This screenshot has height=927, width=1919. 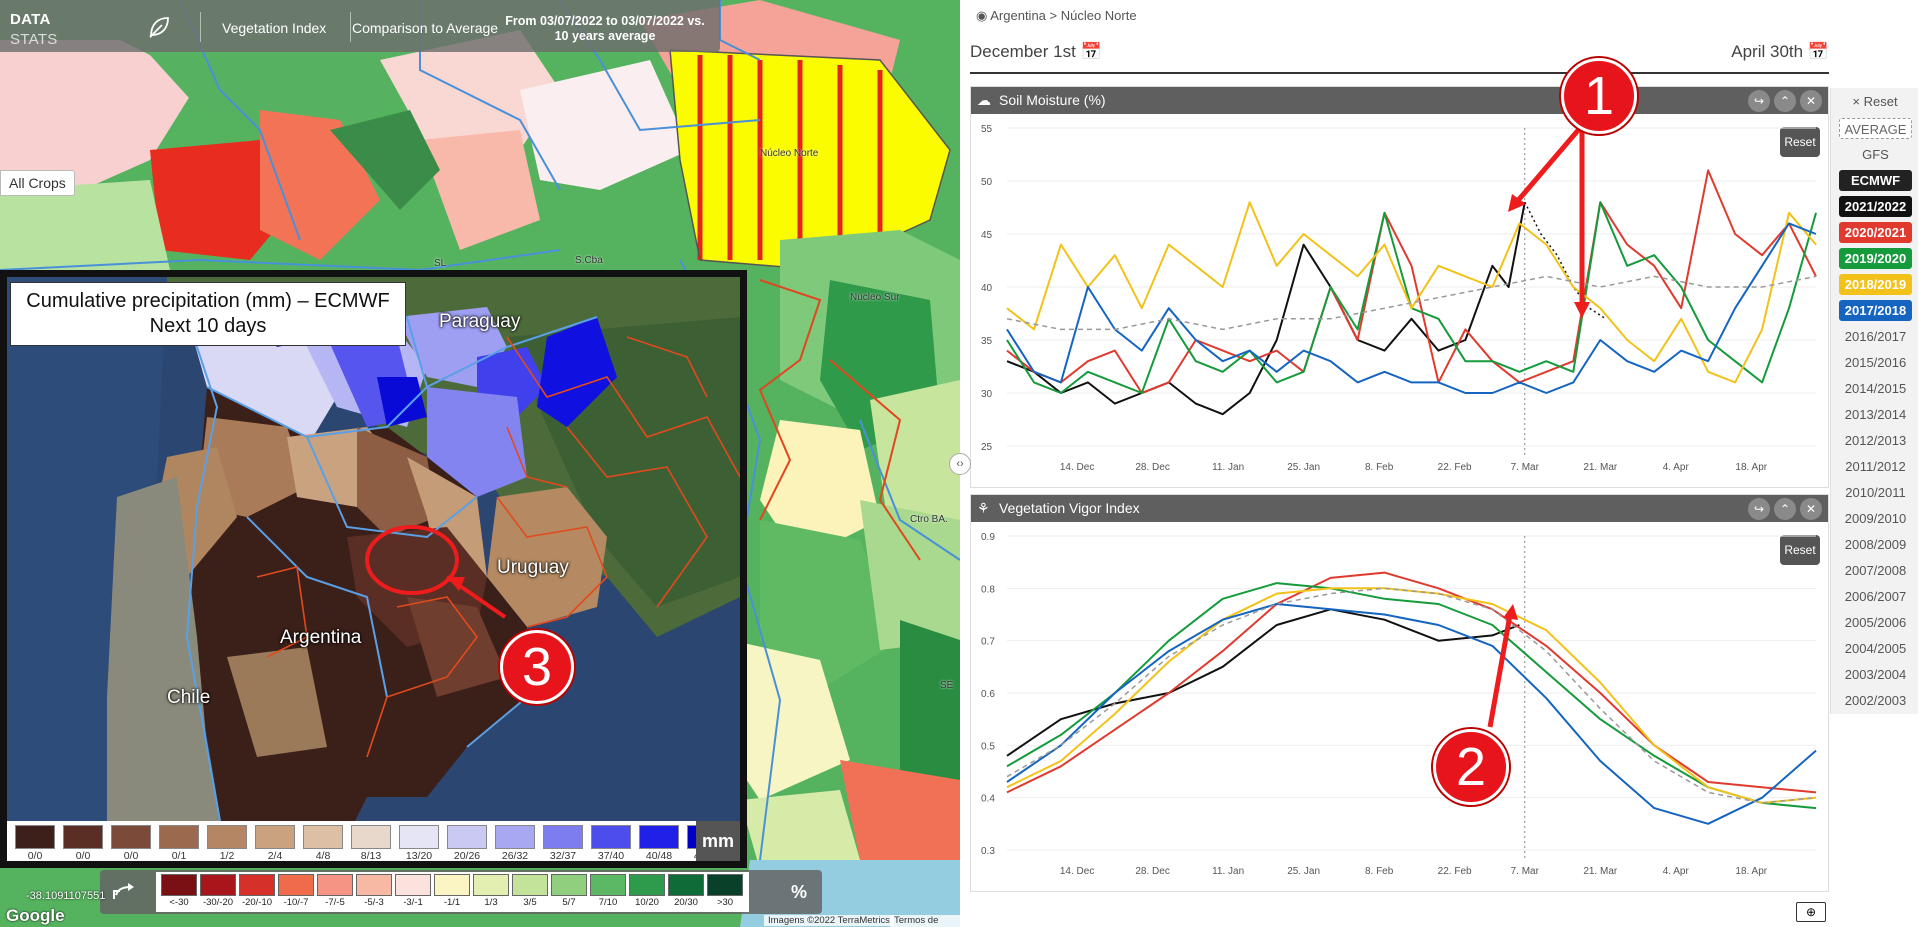 I want to click on map-legend-item: 20/30, so click(x=686, y=892).